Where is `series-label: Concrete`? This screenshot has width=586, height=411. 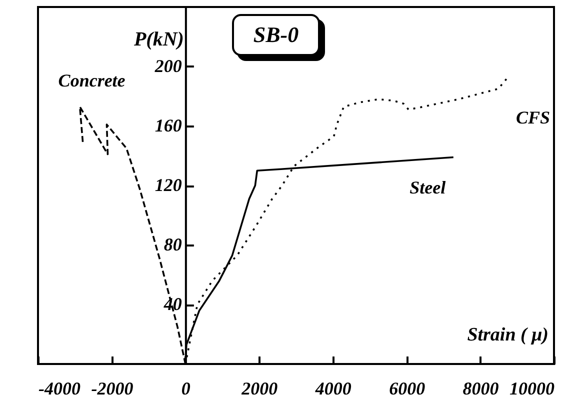 series-label: Concrete is located at coordinates (92, 80).